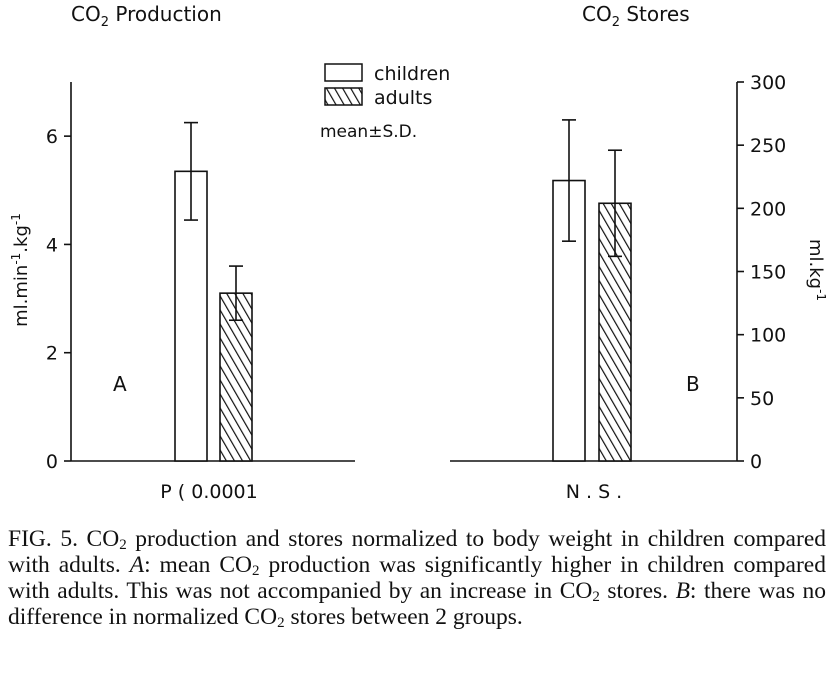 Image resolution: width=830 pixels, height=678 pixels. Describe the element at coordinates (816, 270) in the screenshot. I see `panel-b-y-label: ml.kg-1` at that location.